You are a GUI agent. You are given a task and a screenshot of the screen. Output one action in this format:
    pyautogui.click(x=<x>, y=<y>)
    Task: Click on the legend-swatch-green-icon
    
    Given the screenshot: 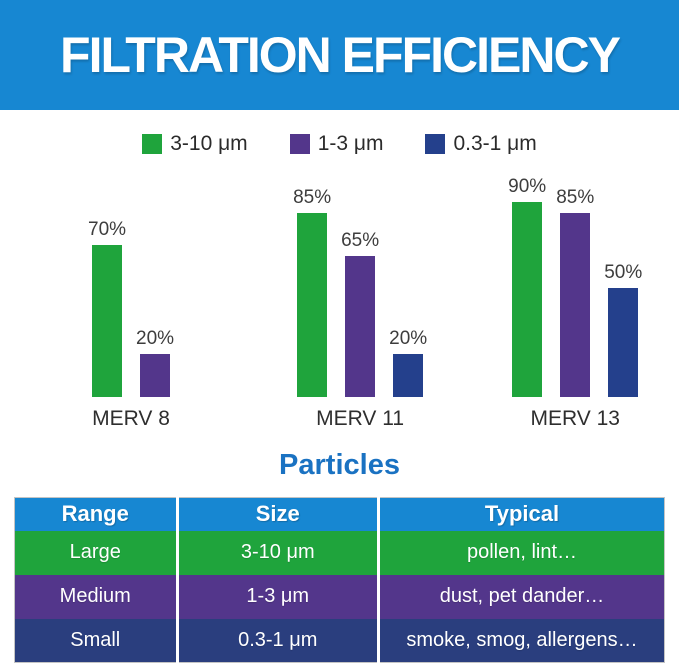 What is the action you would take?
    pyautogui.click(x=152, y=144)
    